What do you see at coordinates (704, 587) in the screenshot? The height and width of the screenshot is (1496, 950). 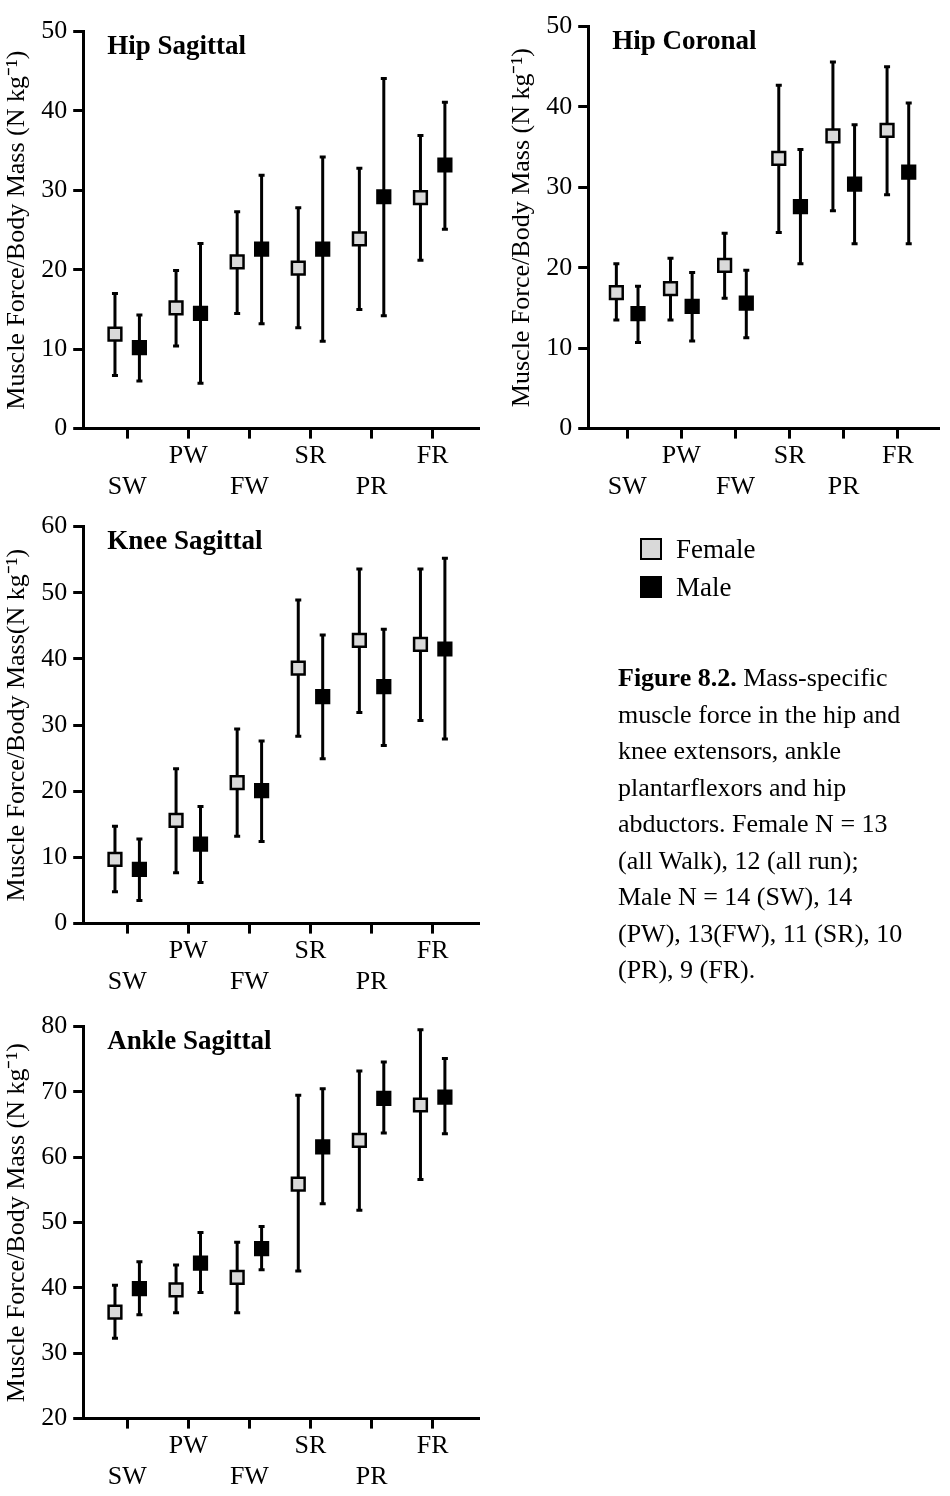 I see `legend-label: Male` at bounding box center [704, 587].